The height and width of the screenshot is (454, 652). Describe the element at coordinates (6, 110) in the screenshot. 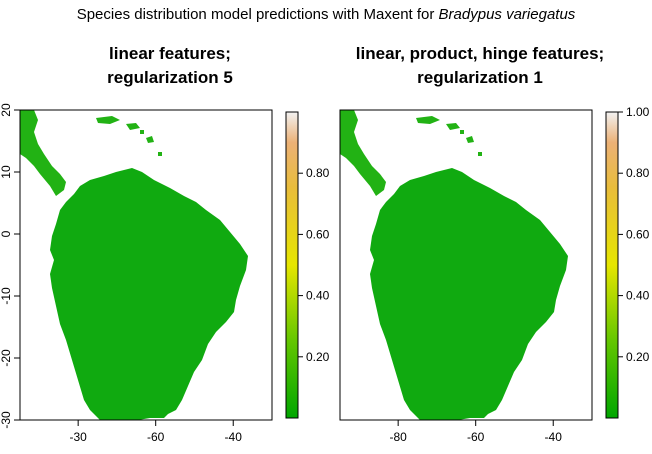

I see `y-tick-label: 20` at that location.